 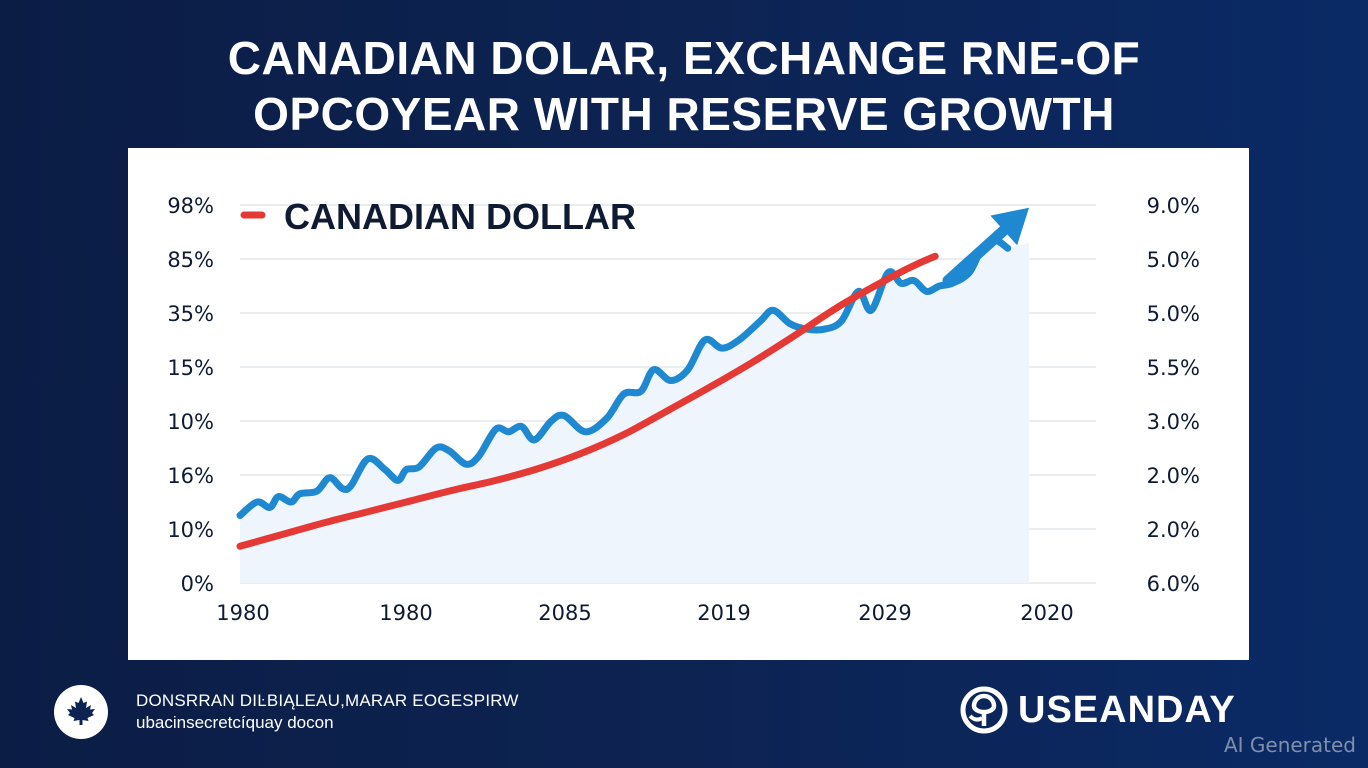 I want to click on footer-line-2: ubacinsecretcíquay docon, so click(x=235, y=722).